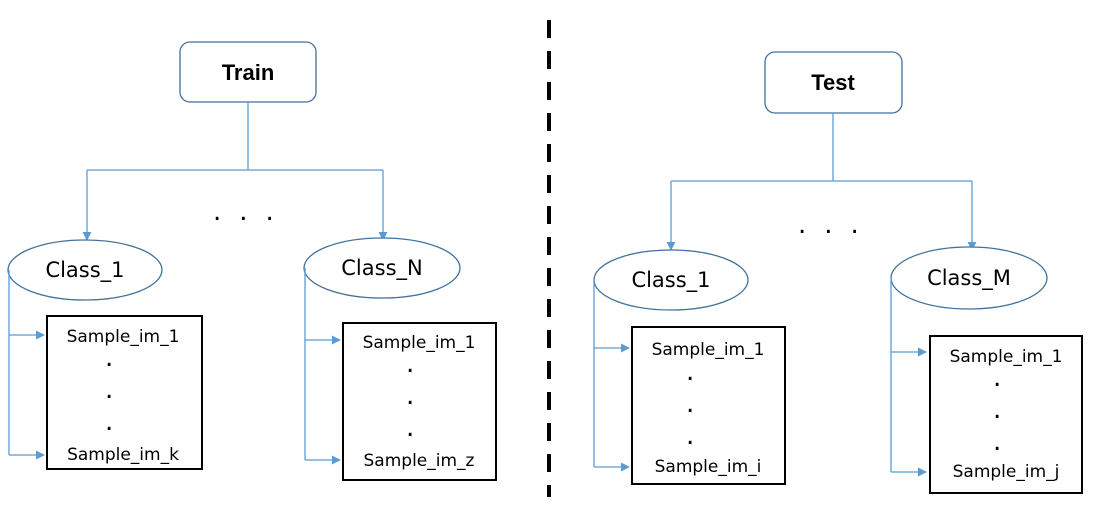 Image resolution: width=1097 pixels, height=517 pixels. I want to click on train-class-1-ellipse, so click(85, 270).